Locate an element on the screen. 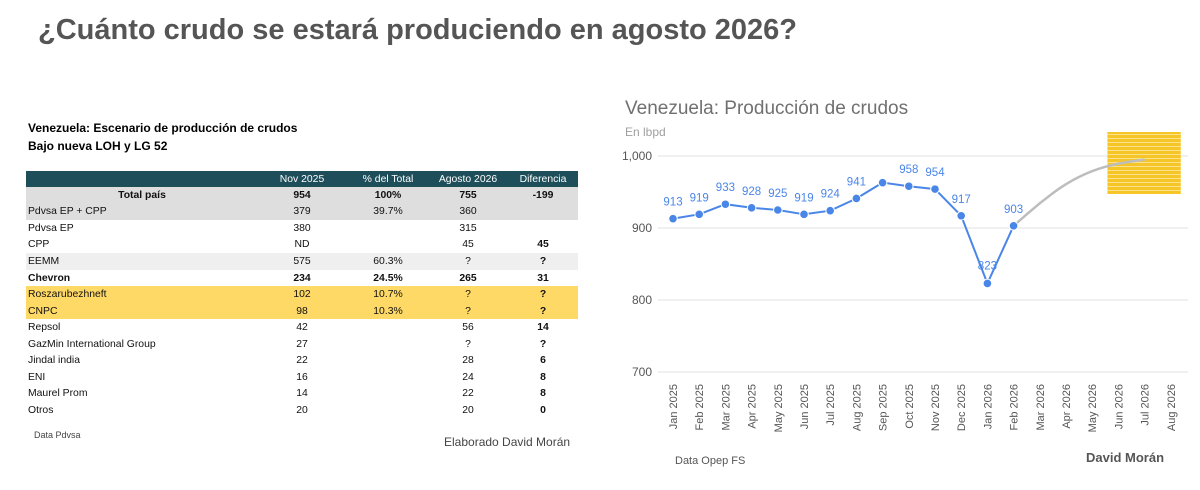  x-tick-label: Jul 2025 is located at coordinates (831, 405).